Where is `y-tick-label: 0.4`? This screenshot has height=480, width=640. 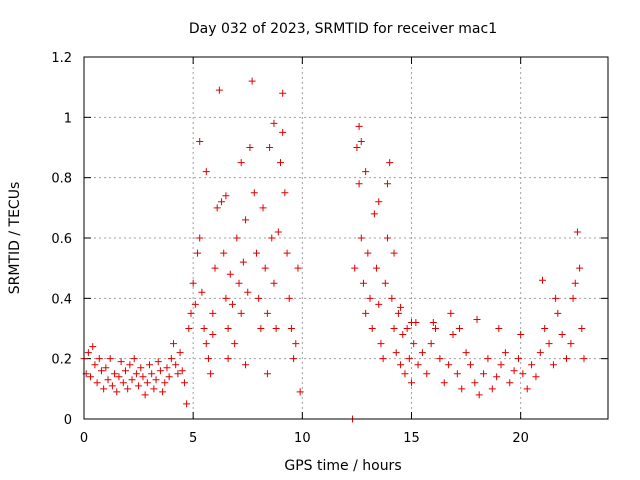 y-tick-label: 0.4 is located at coordinates (61, 299).